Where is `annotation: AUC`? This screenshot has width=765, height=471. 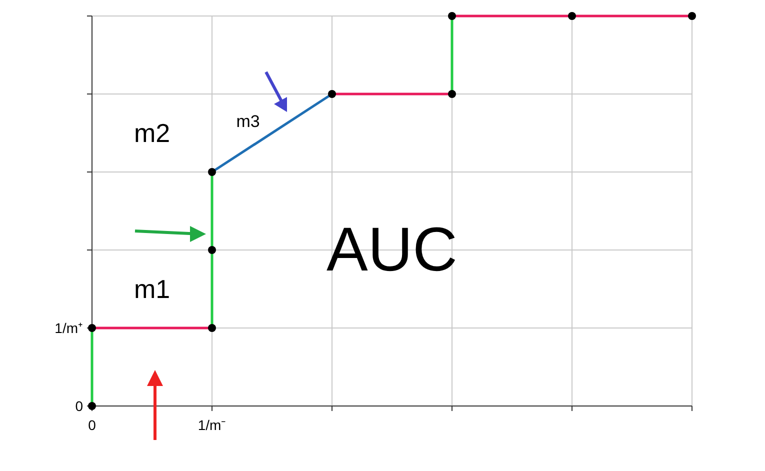 annotation: AUC is located at coordinates (392, 250).